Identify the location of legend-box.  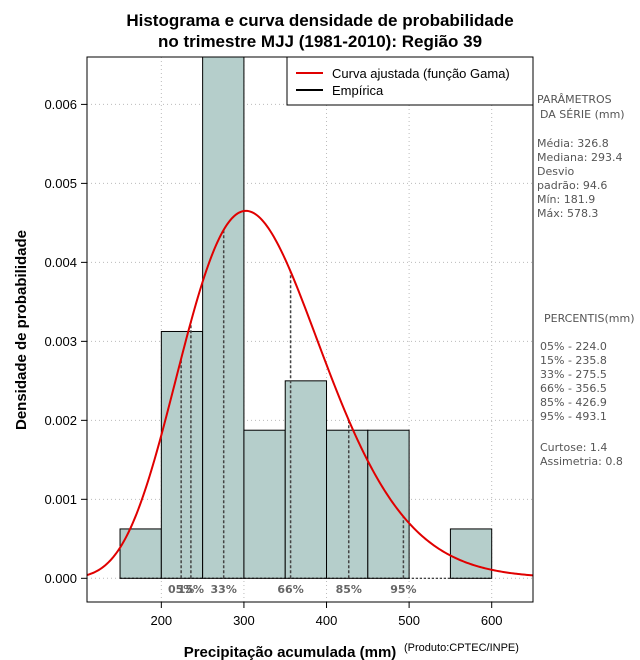
(410, 81).